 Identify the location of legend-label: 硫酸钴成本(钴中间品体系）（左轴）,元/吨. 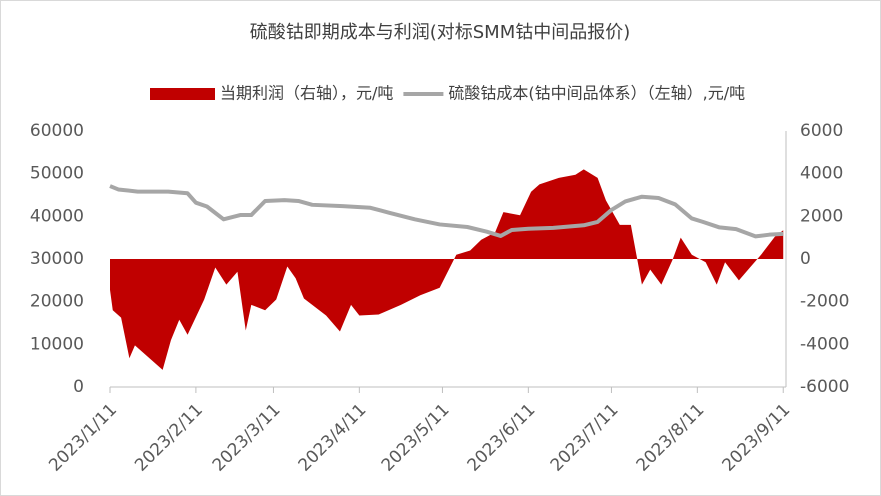
(596, 93).